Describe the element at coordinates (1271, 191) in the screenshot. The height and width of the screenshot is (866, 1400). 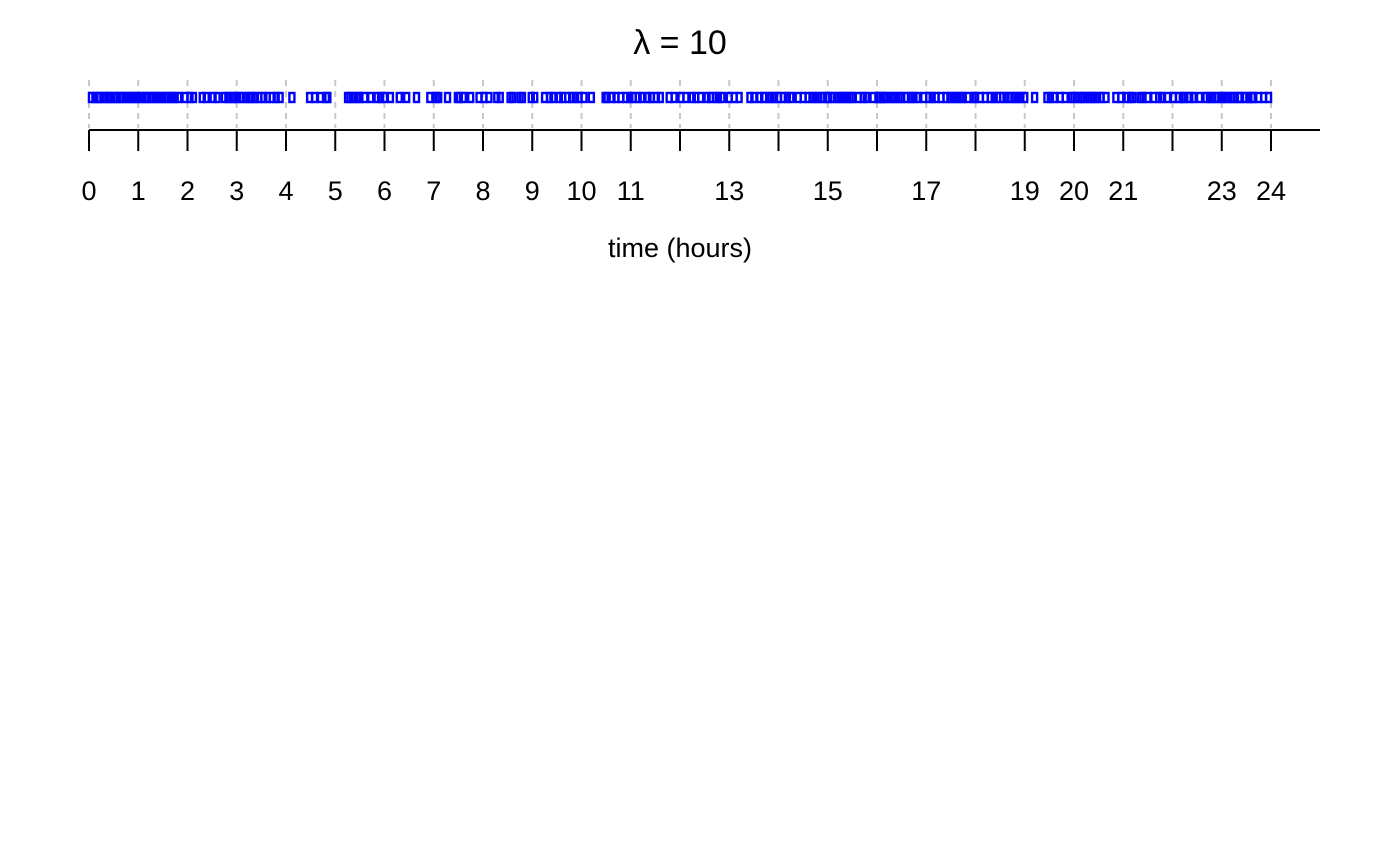
I see `x-tick-label: 24` at that location.